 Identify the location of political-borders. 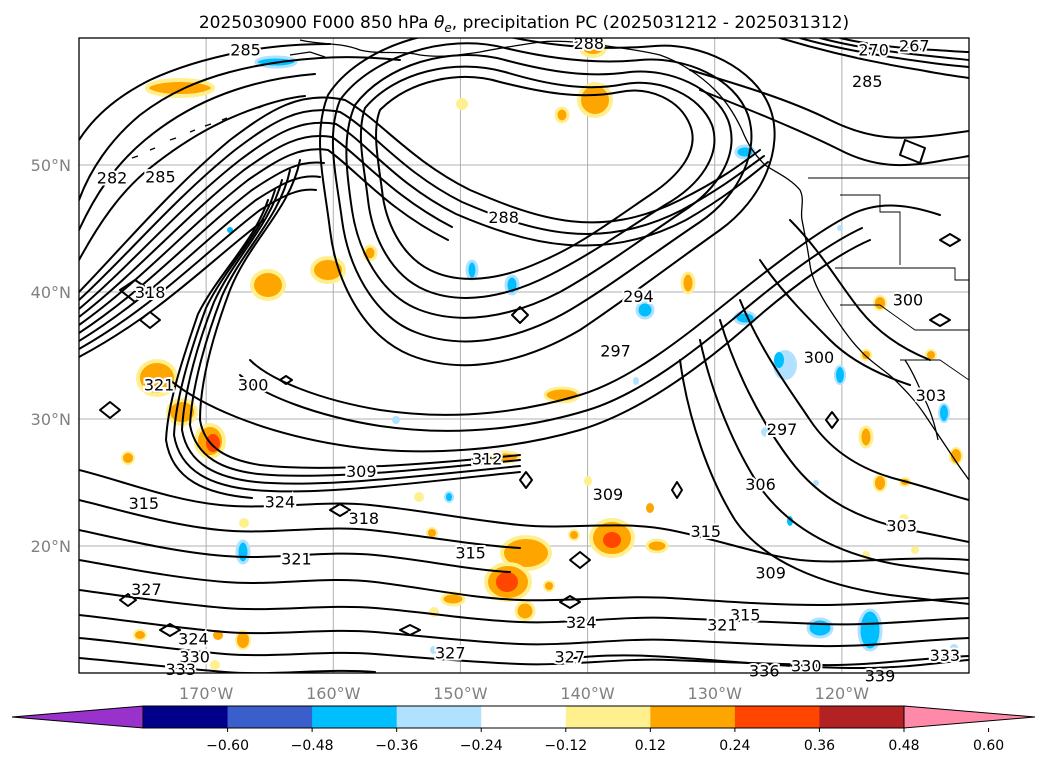
(888, 279).